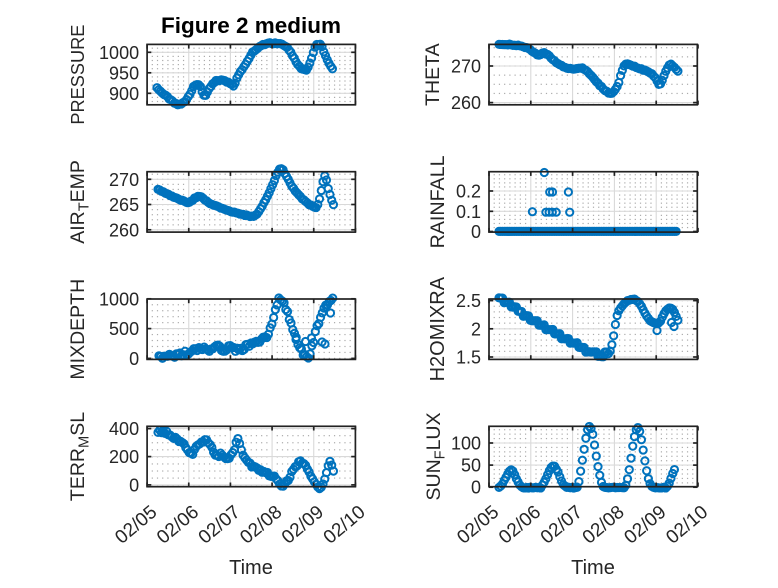 This screenshot has height=588, width=778. Describe the element at coordinates (438, 201) in the screenshot. I see `svg-text: RAINFALL` at that location.